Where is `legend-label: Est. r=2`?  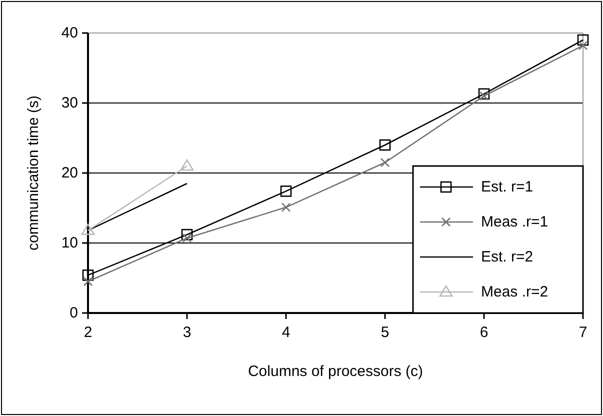
legend-label: Est. r=2 is located at coordinates (507, 257).